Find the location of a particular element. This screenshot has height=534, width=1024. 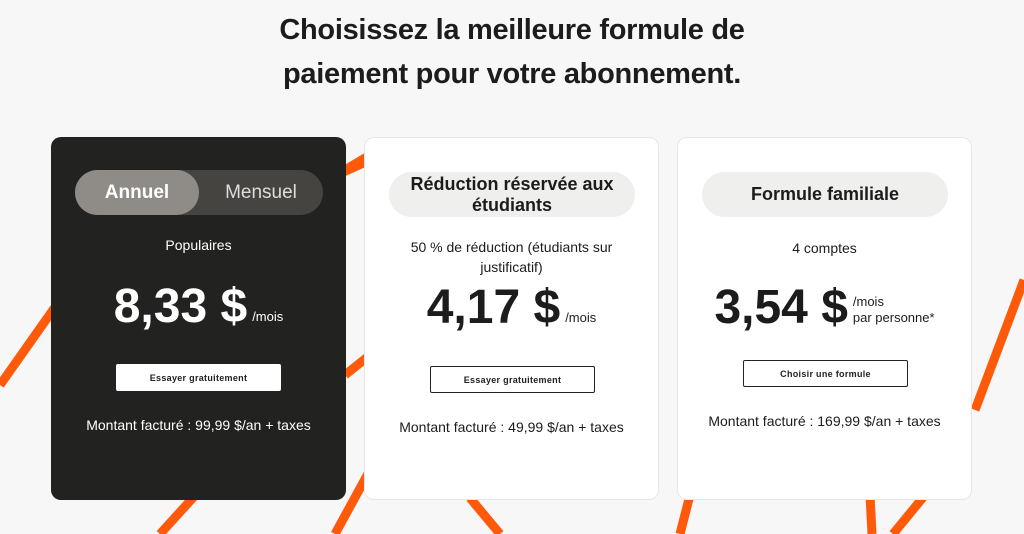

toggle-annual: Annuel is located at coordinates (137, 192).